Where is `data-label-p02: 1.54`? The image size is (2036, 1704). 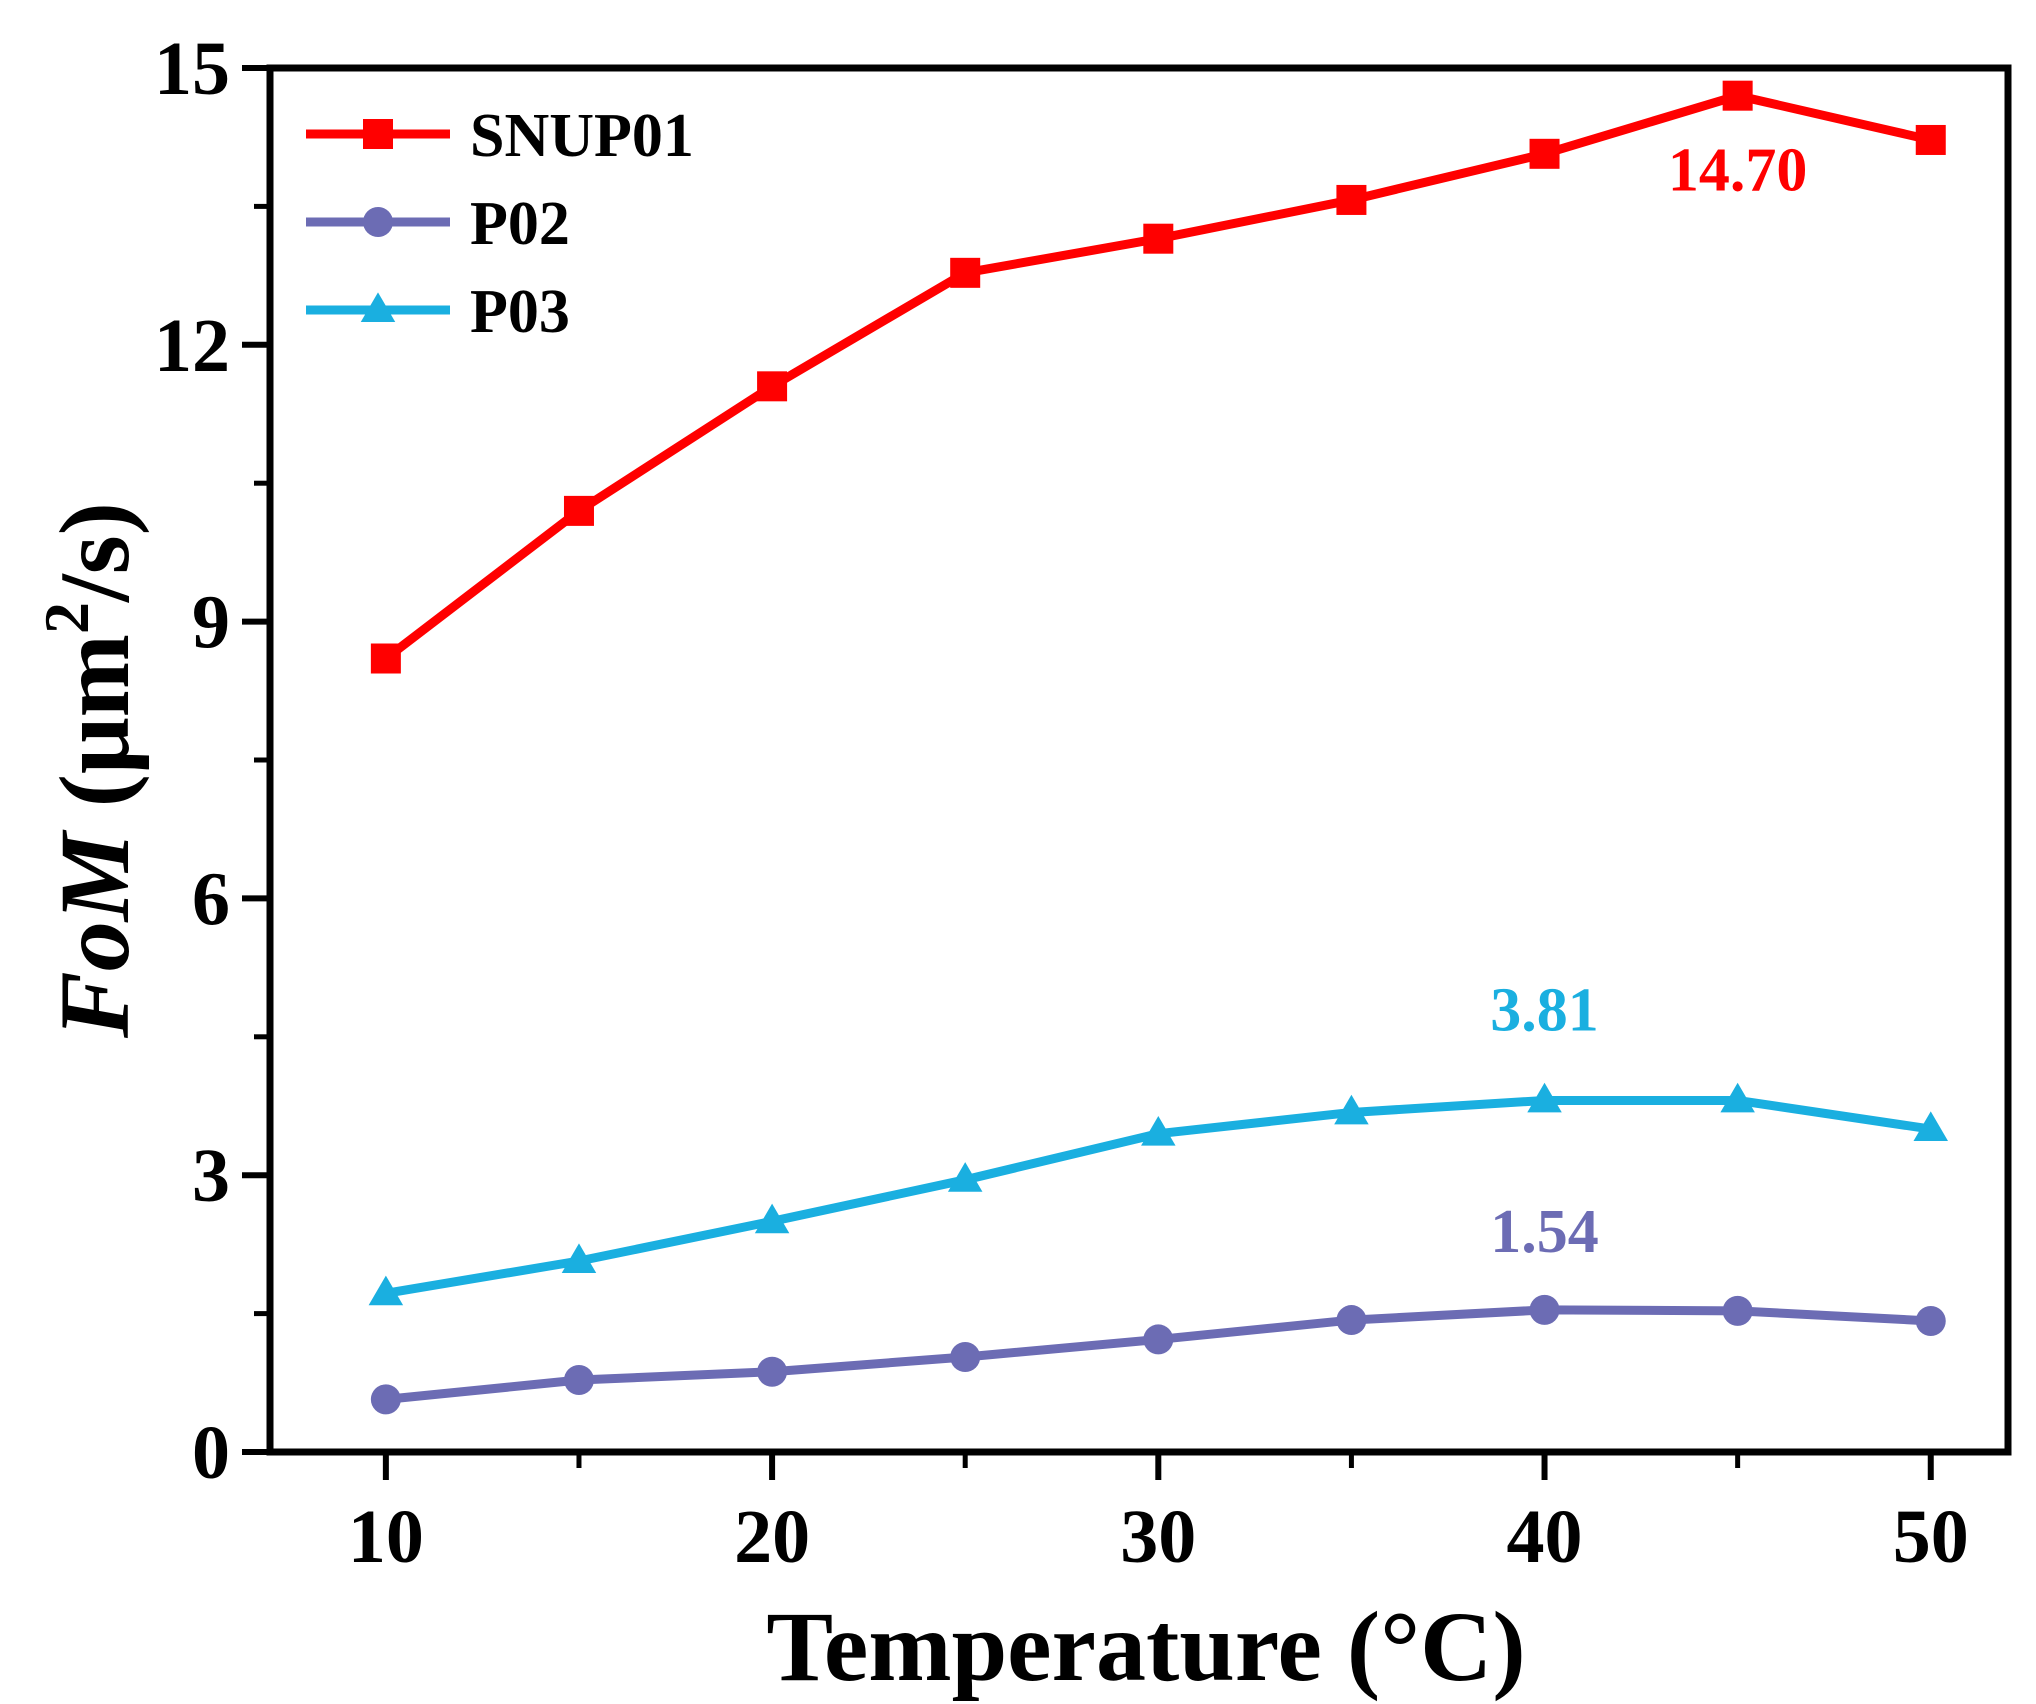 data-label-p02: 1.54 is located at coordinates (1544, 1232).